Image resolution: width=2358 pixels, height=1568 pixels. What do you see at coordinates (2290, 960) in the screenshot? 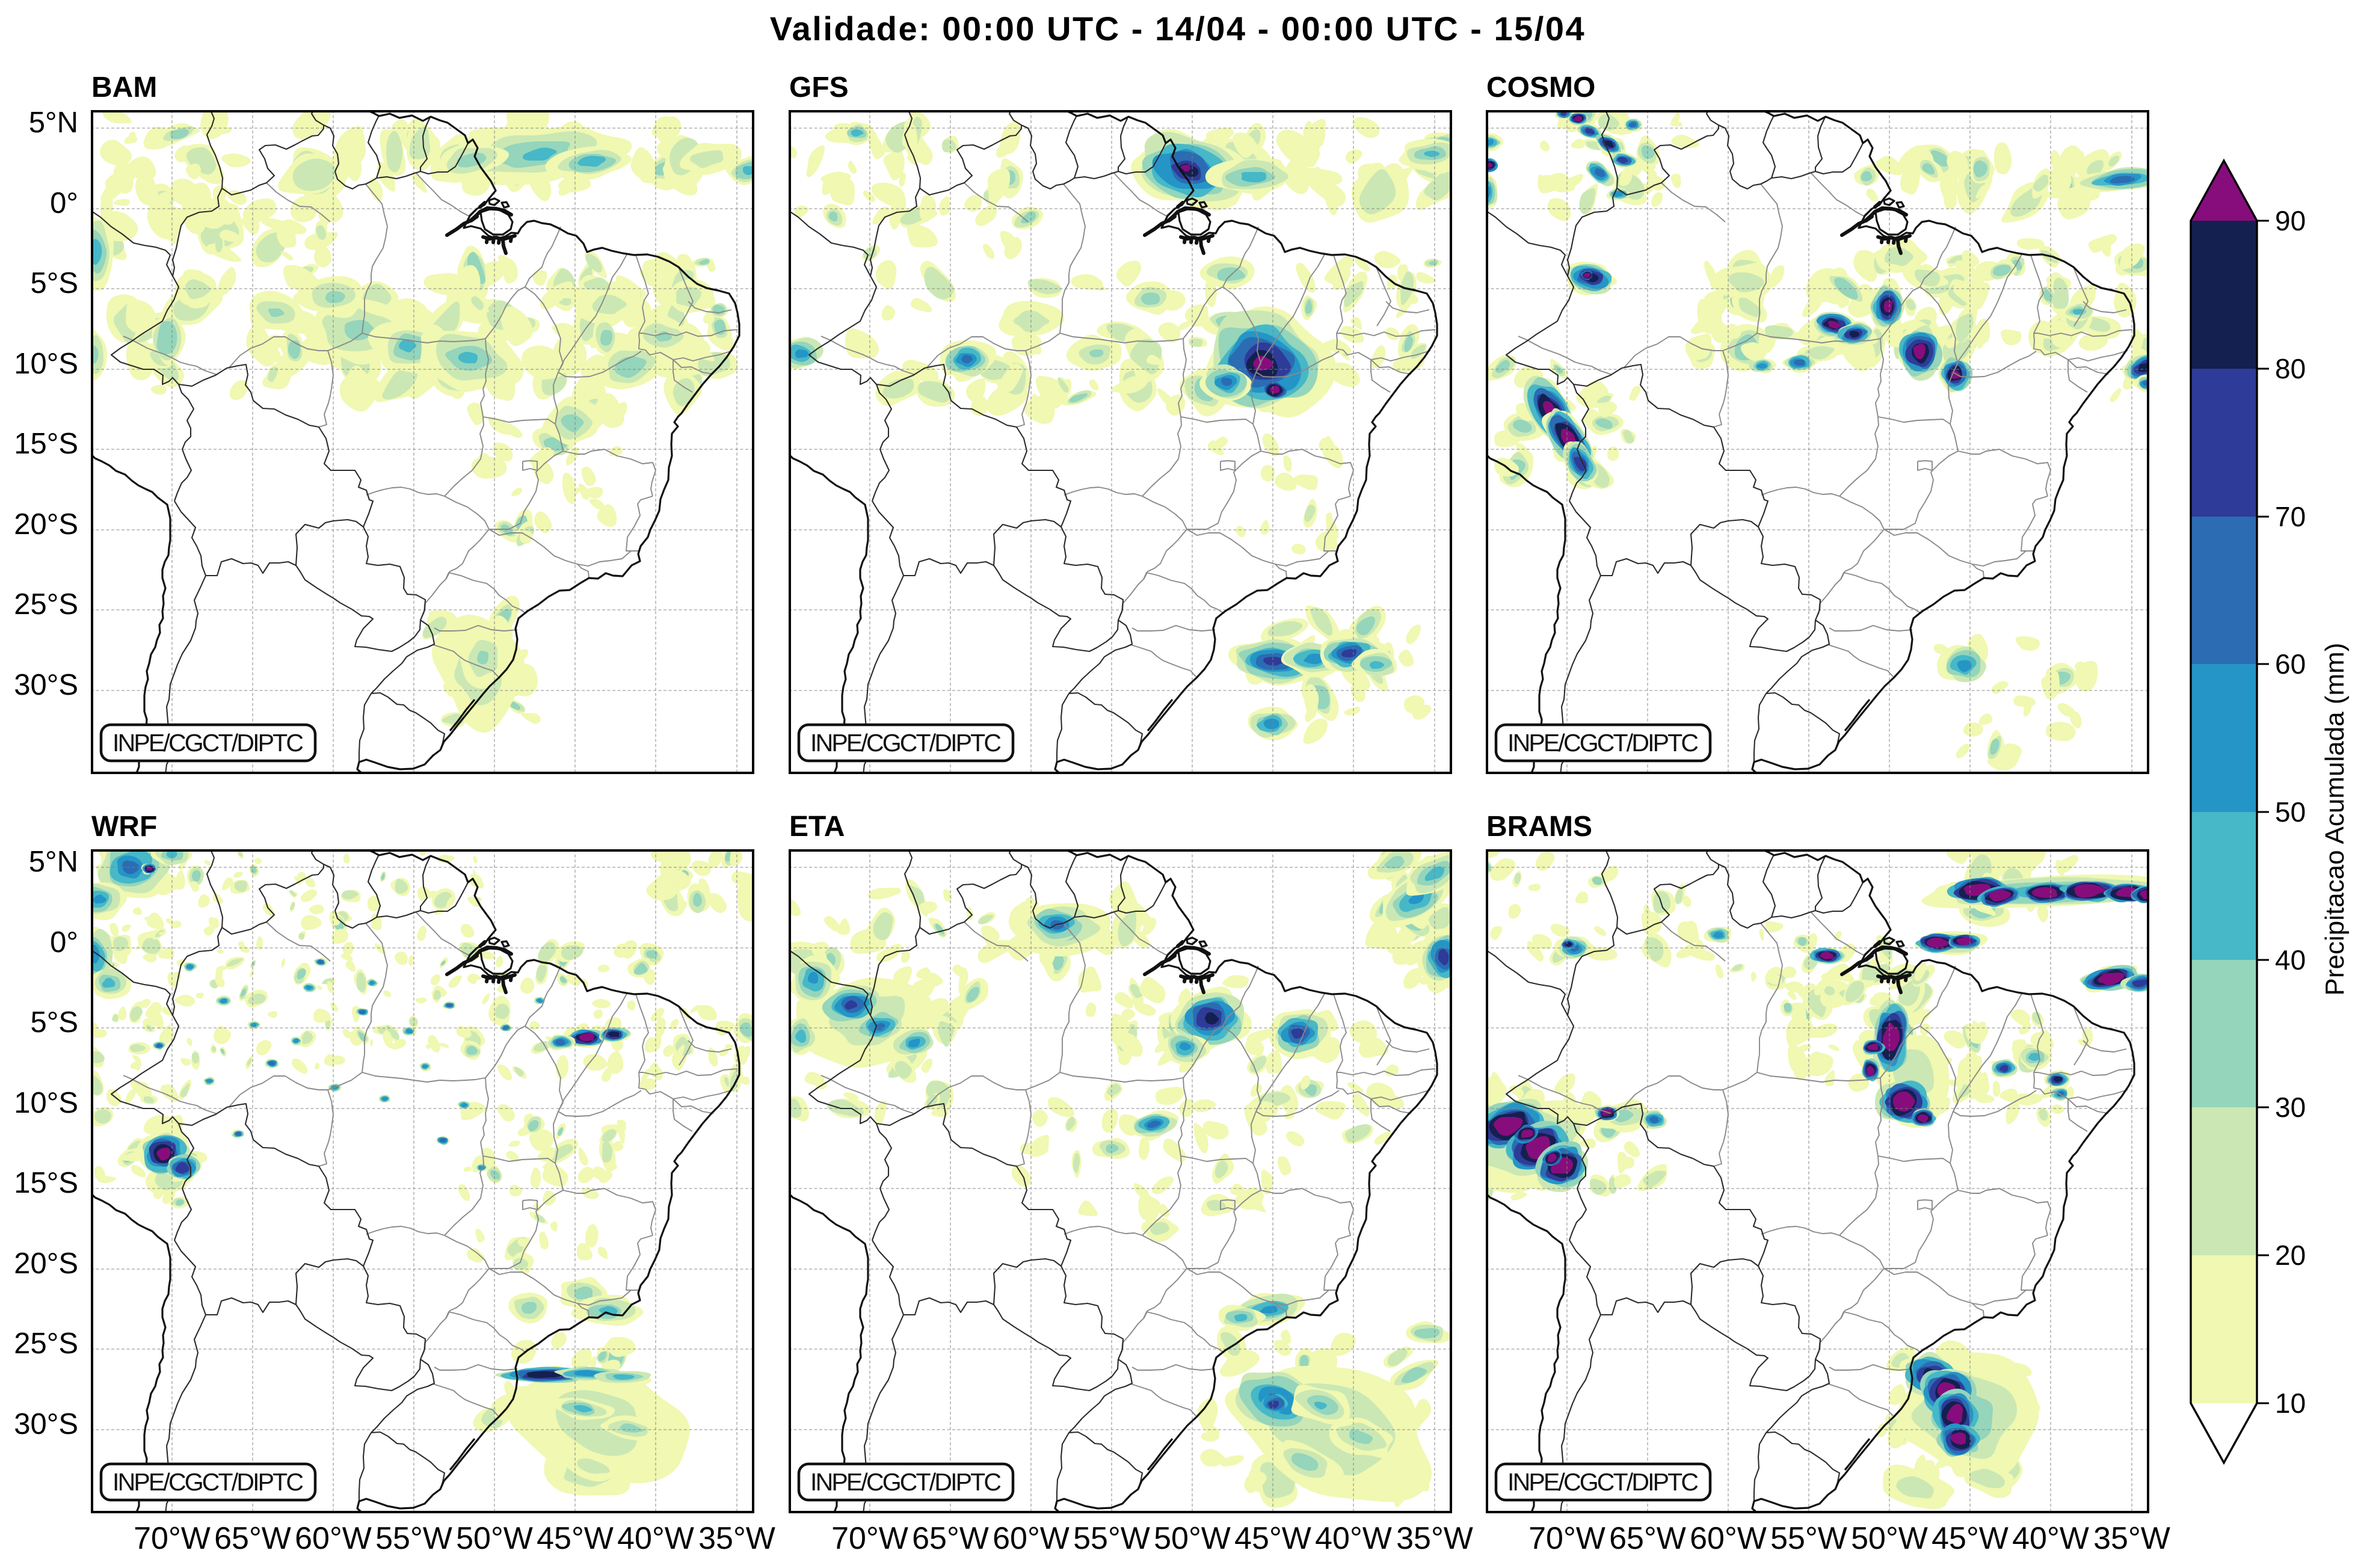
I see `svg-text: 40` at bounding box center [2290, 960].